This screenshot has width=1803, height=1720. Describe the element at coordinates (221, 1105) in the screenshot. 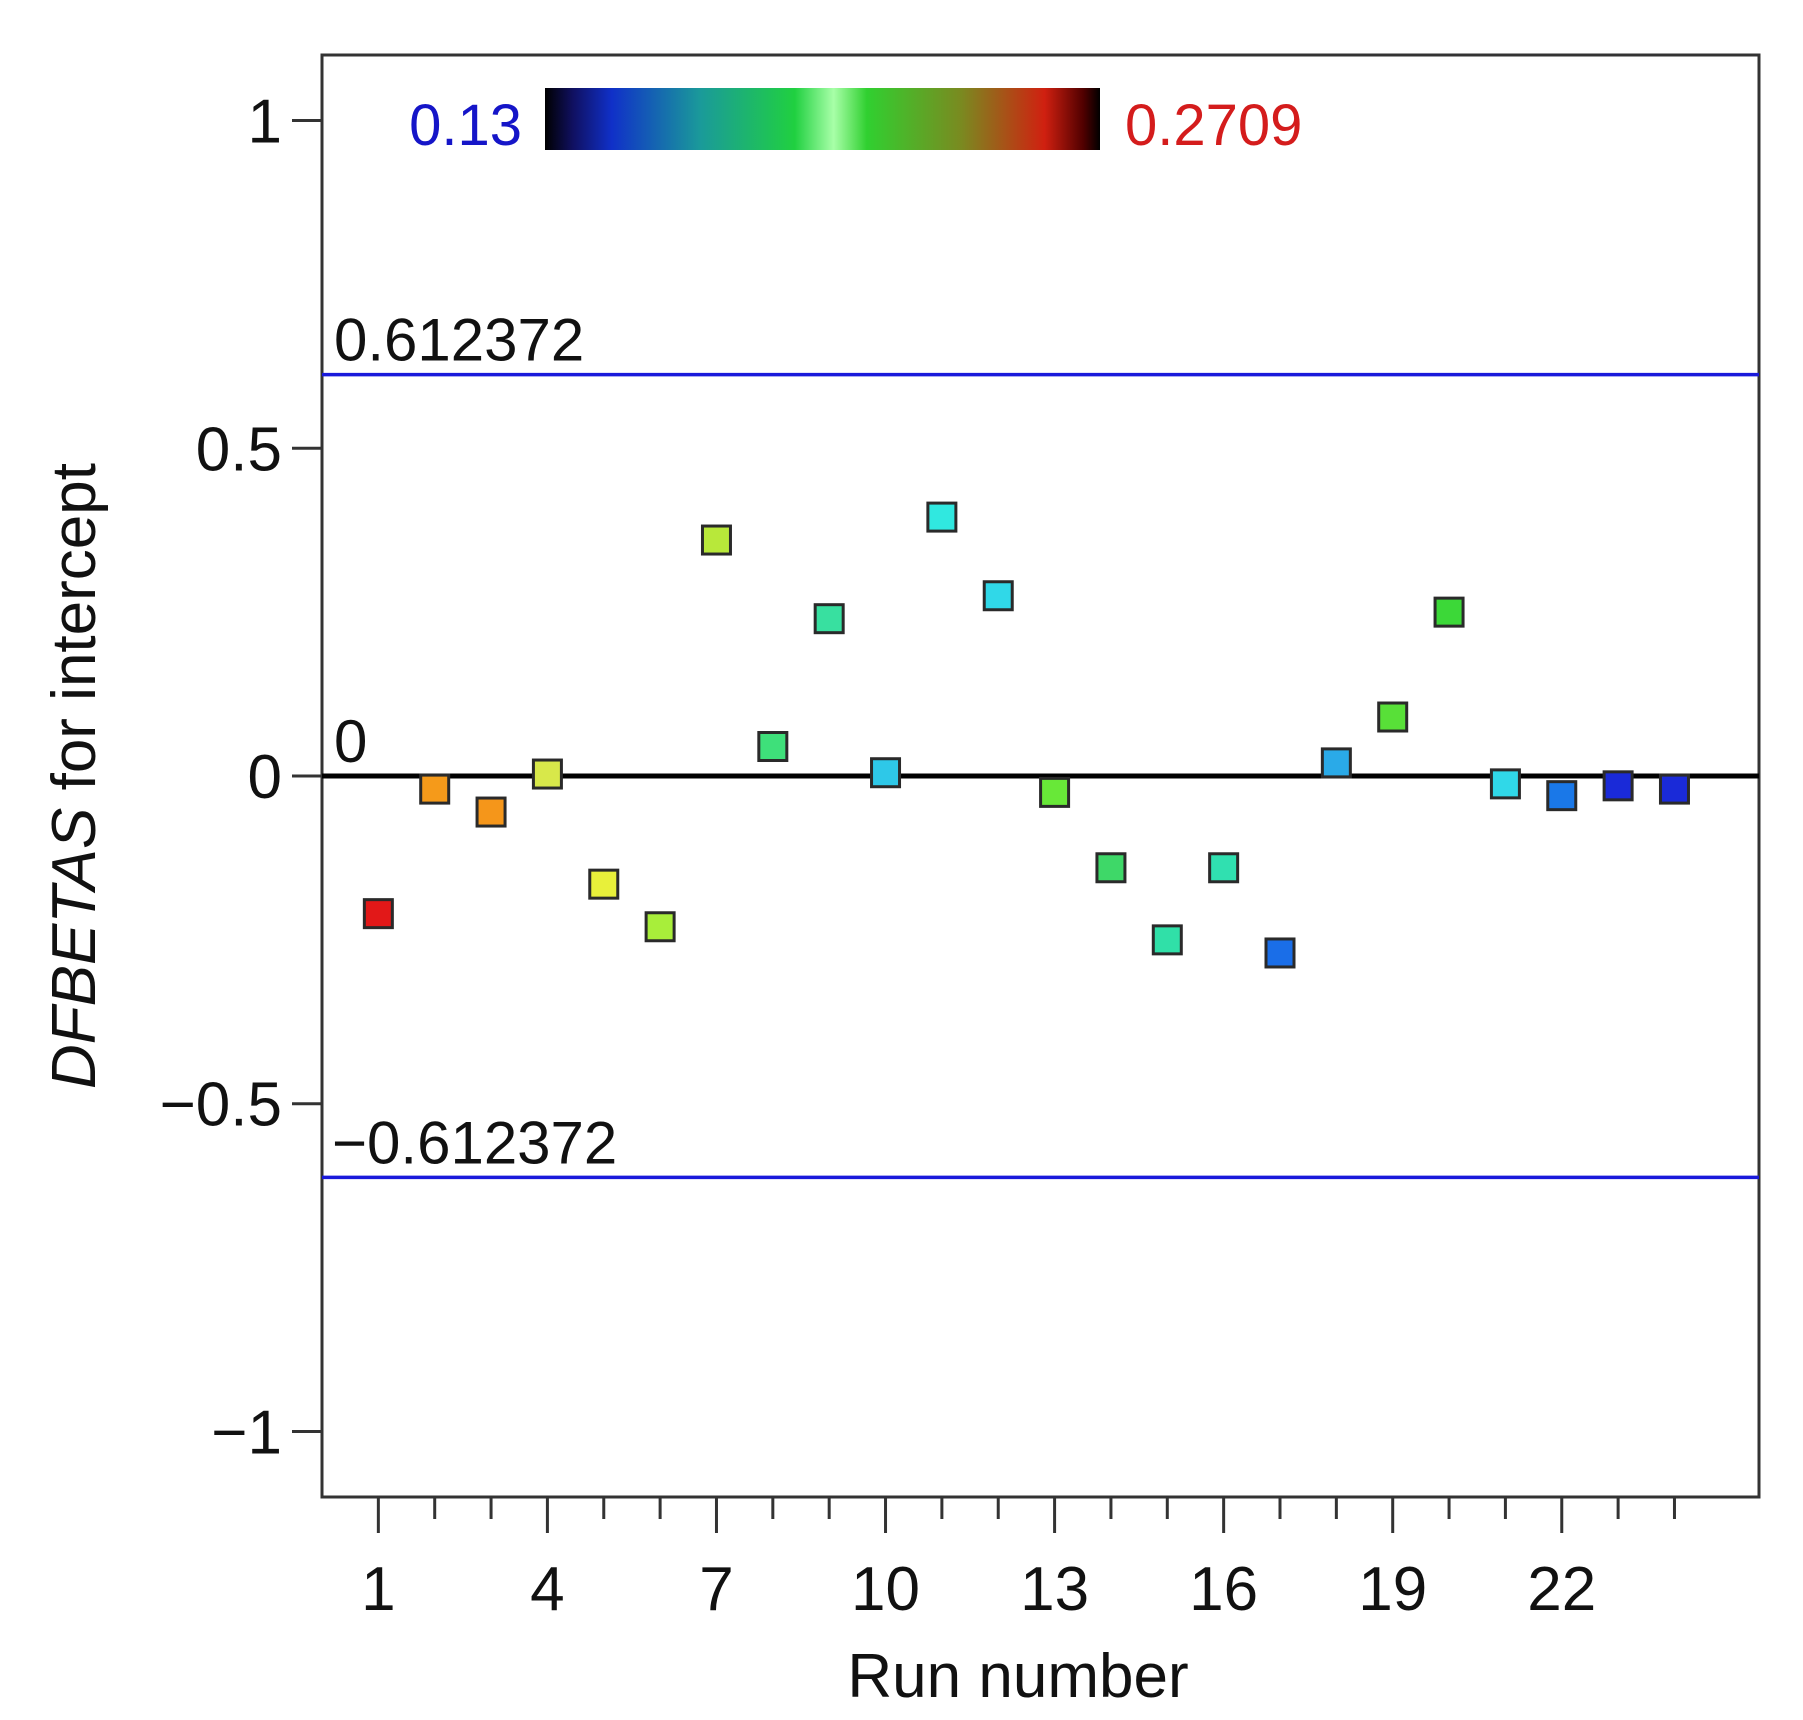

I see `y-tick-label-3: −0.5` at that location.